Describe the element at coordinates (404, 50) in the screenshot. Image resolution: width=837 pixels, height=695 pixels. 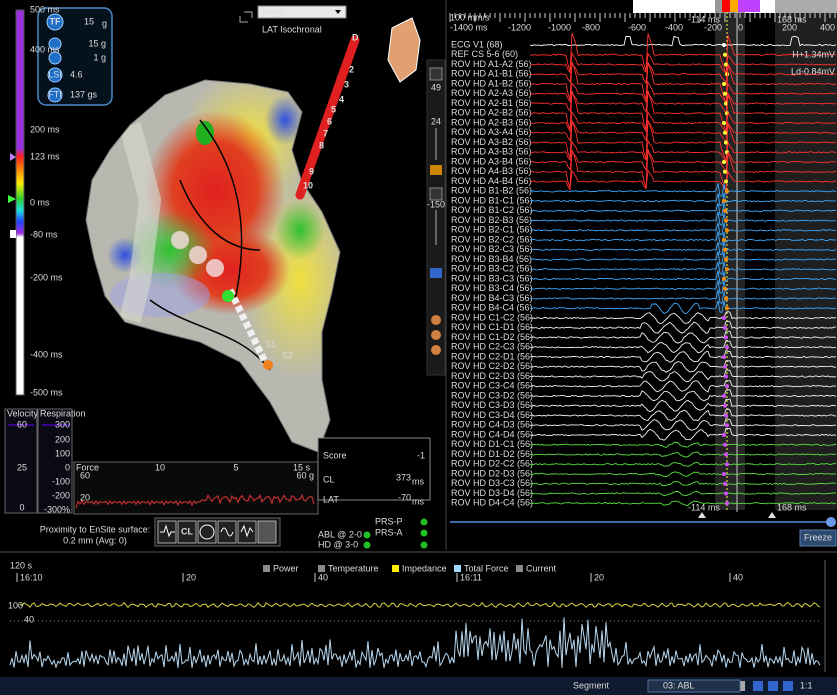
I see `orientation-icon` at that location.